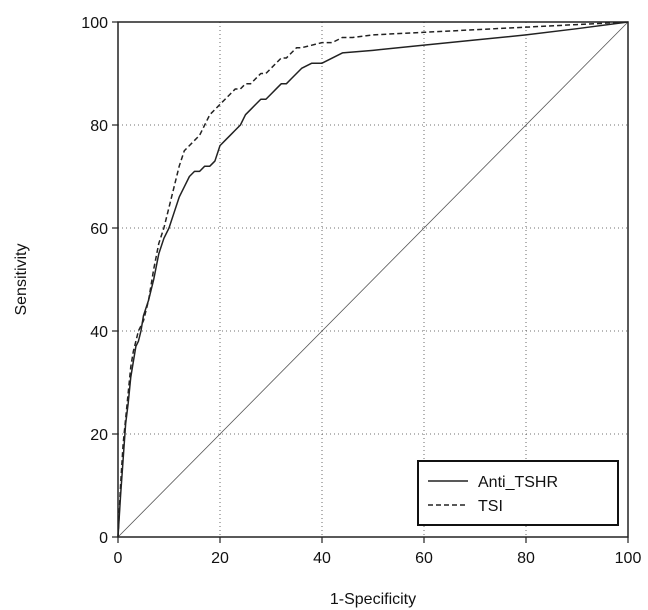 This screenshot has width=648, height=610. Describe the element at coordinates (518, 482) in the screenshot. I see `legend-label-anti-tshr: Anti_TSHR` at that location.